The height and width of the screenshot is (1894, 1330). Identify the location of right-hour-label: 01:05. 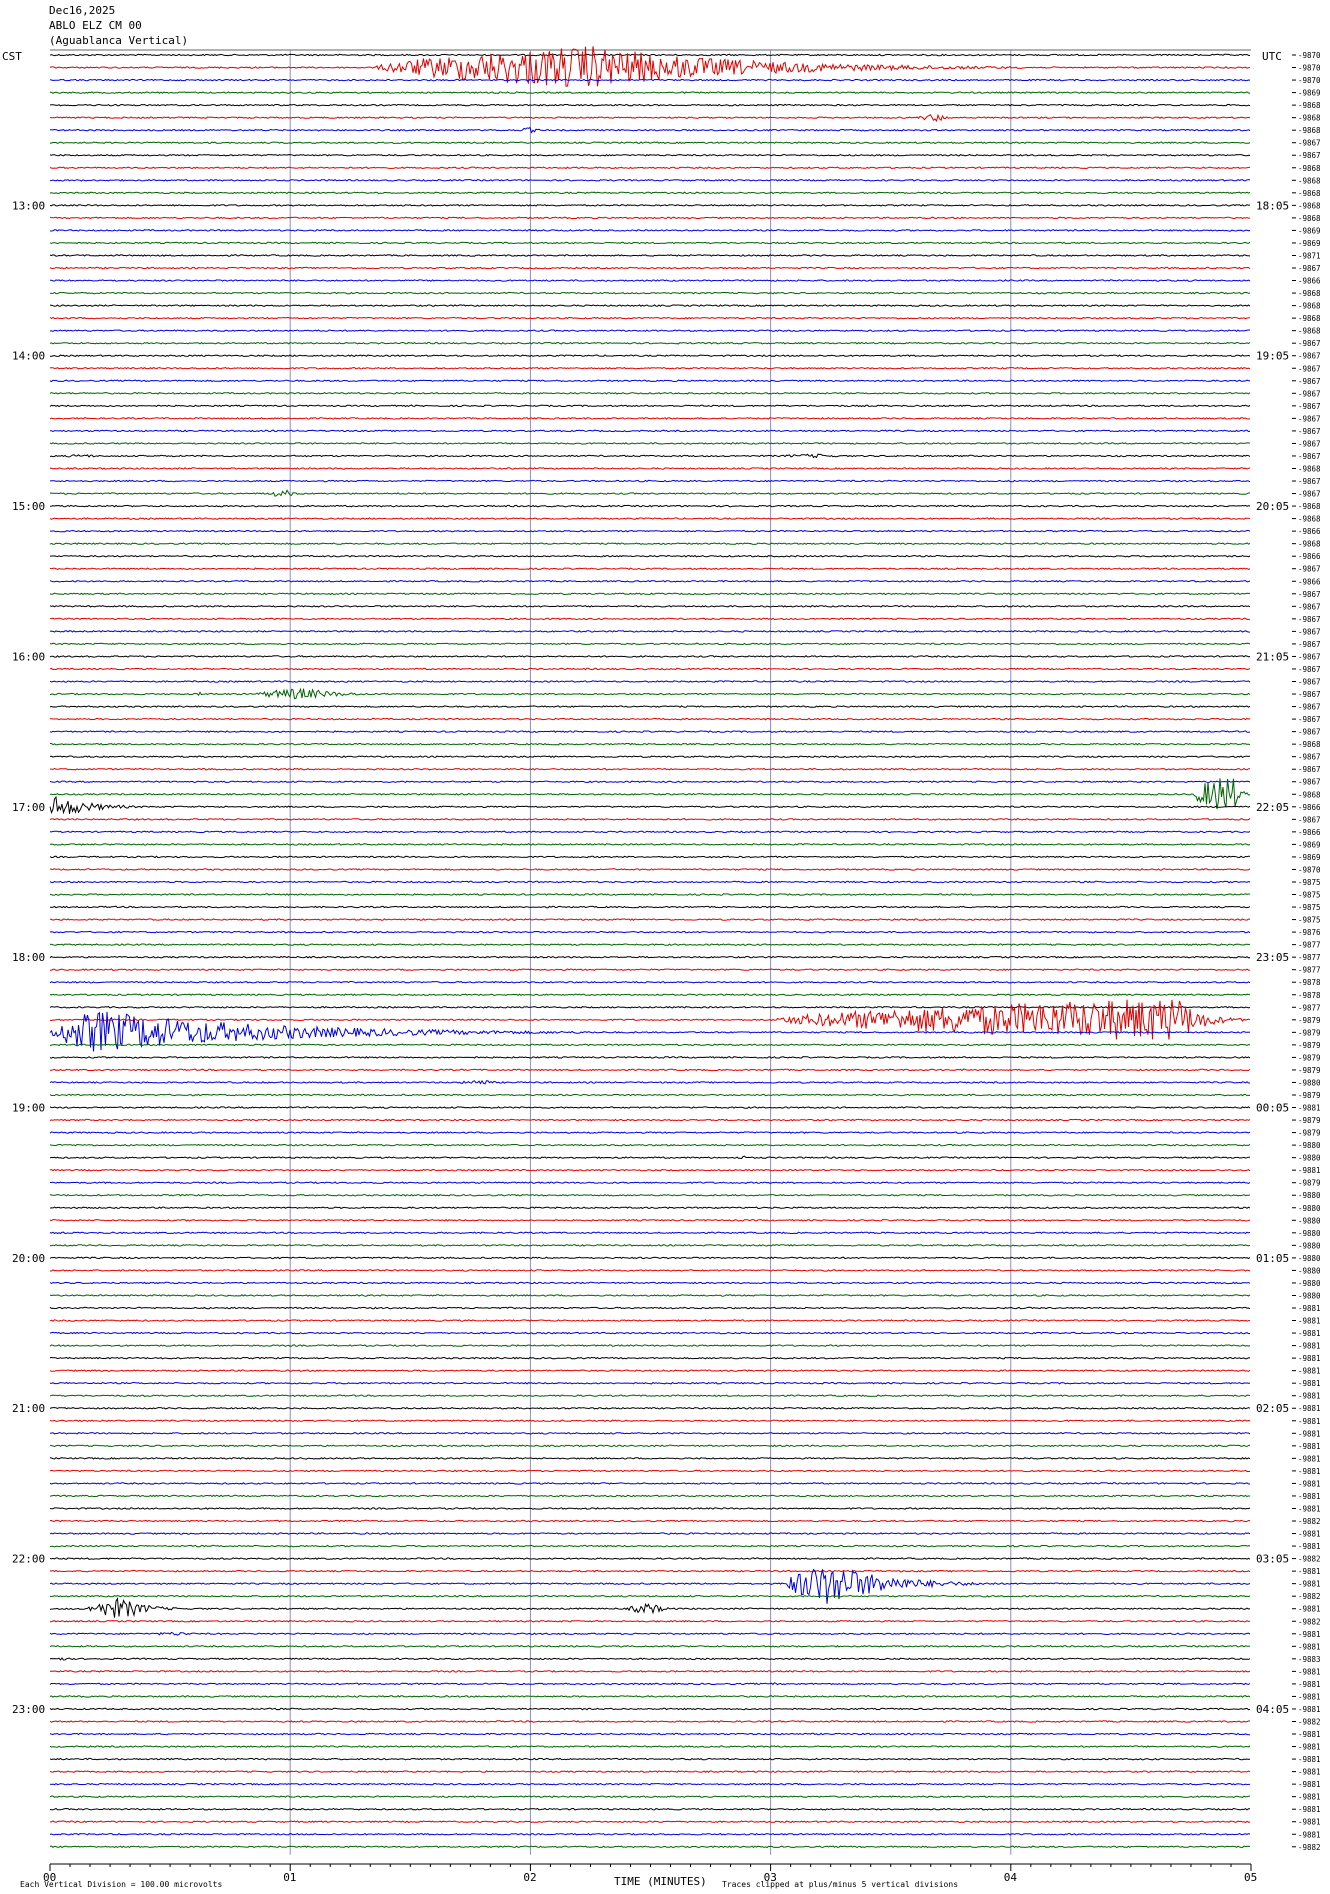
(1272, 1258).